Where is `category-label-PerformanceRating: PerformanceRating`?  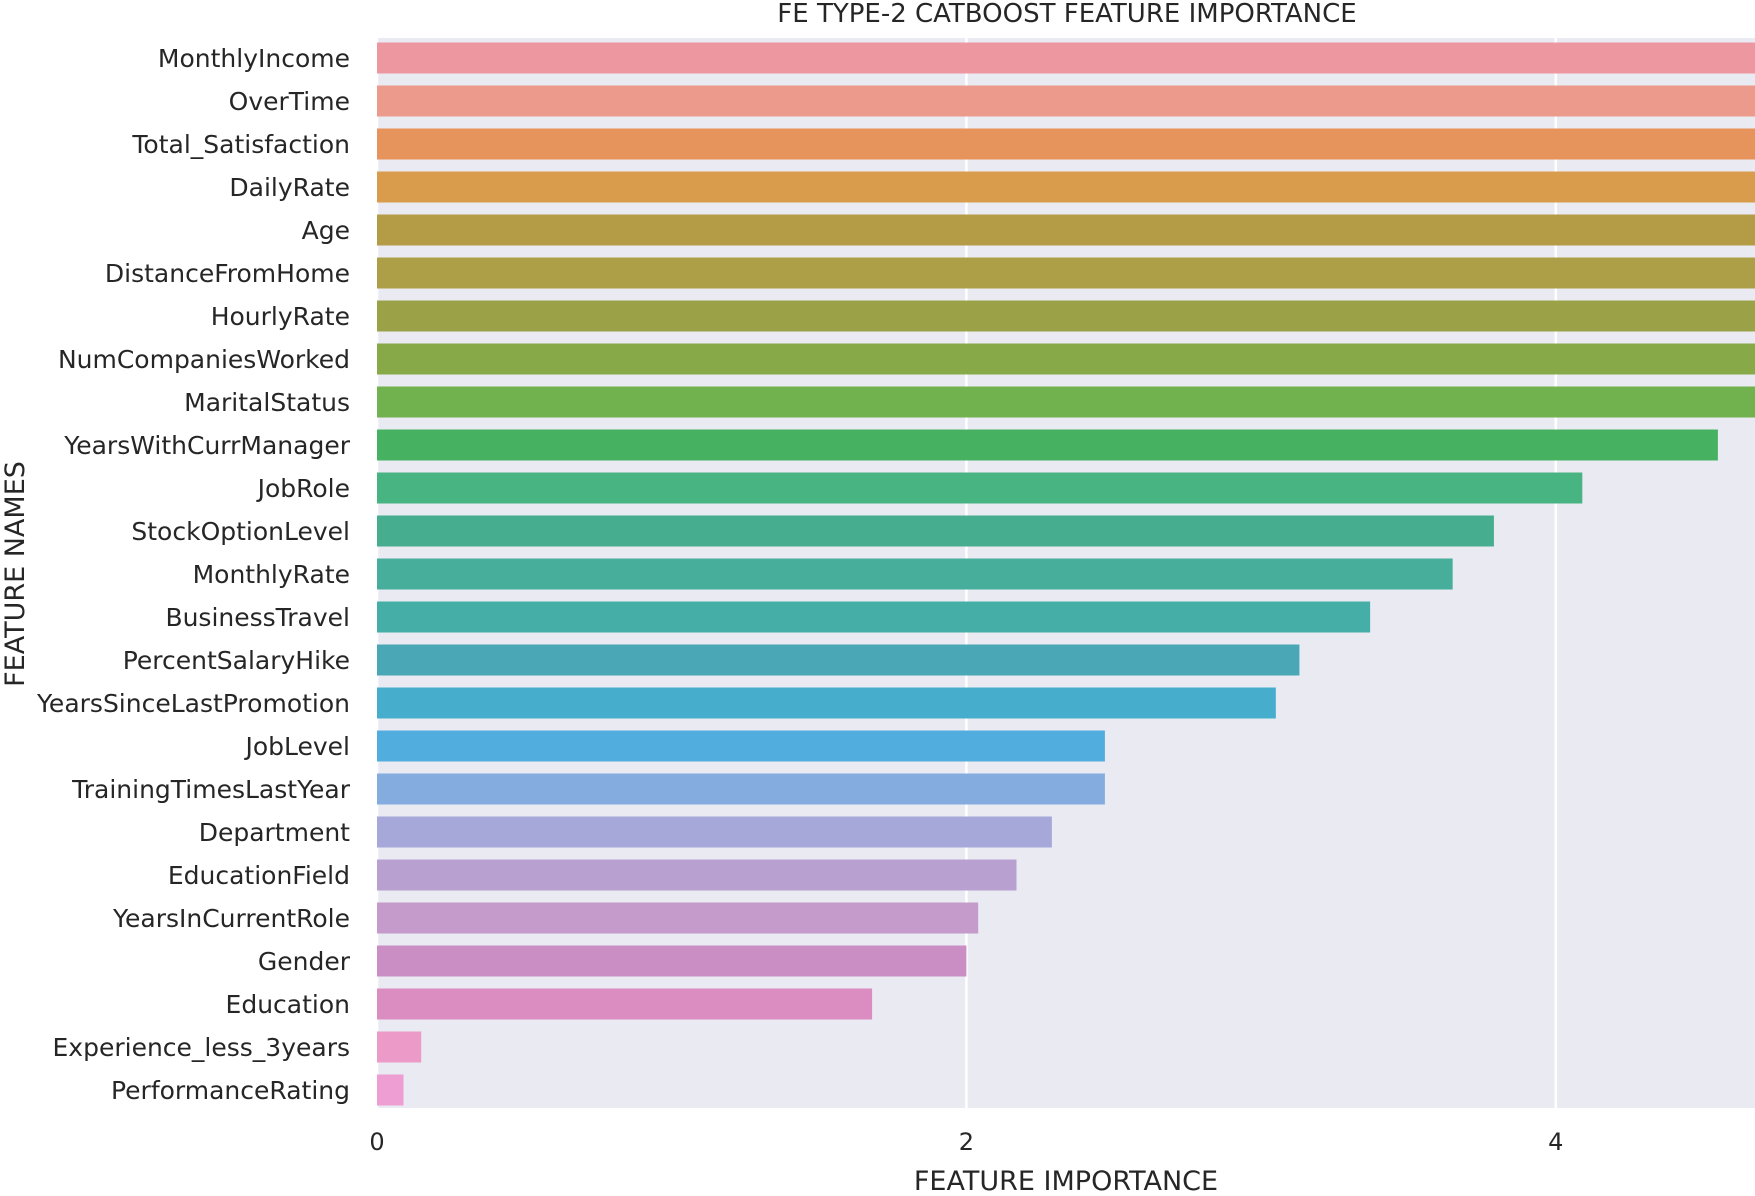
category-label-PerformanceRating: PerformanceRating is located at coordinates (230, 1090).